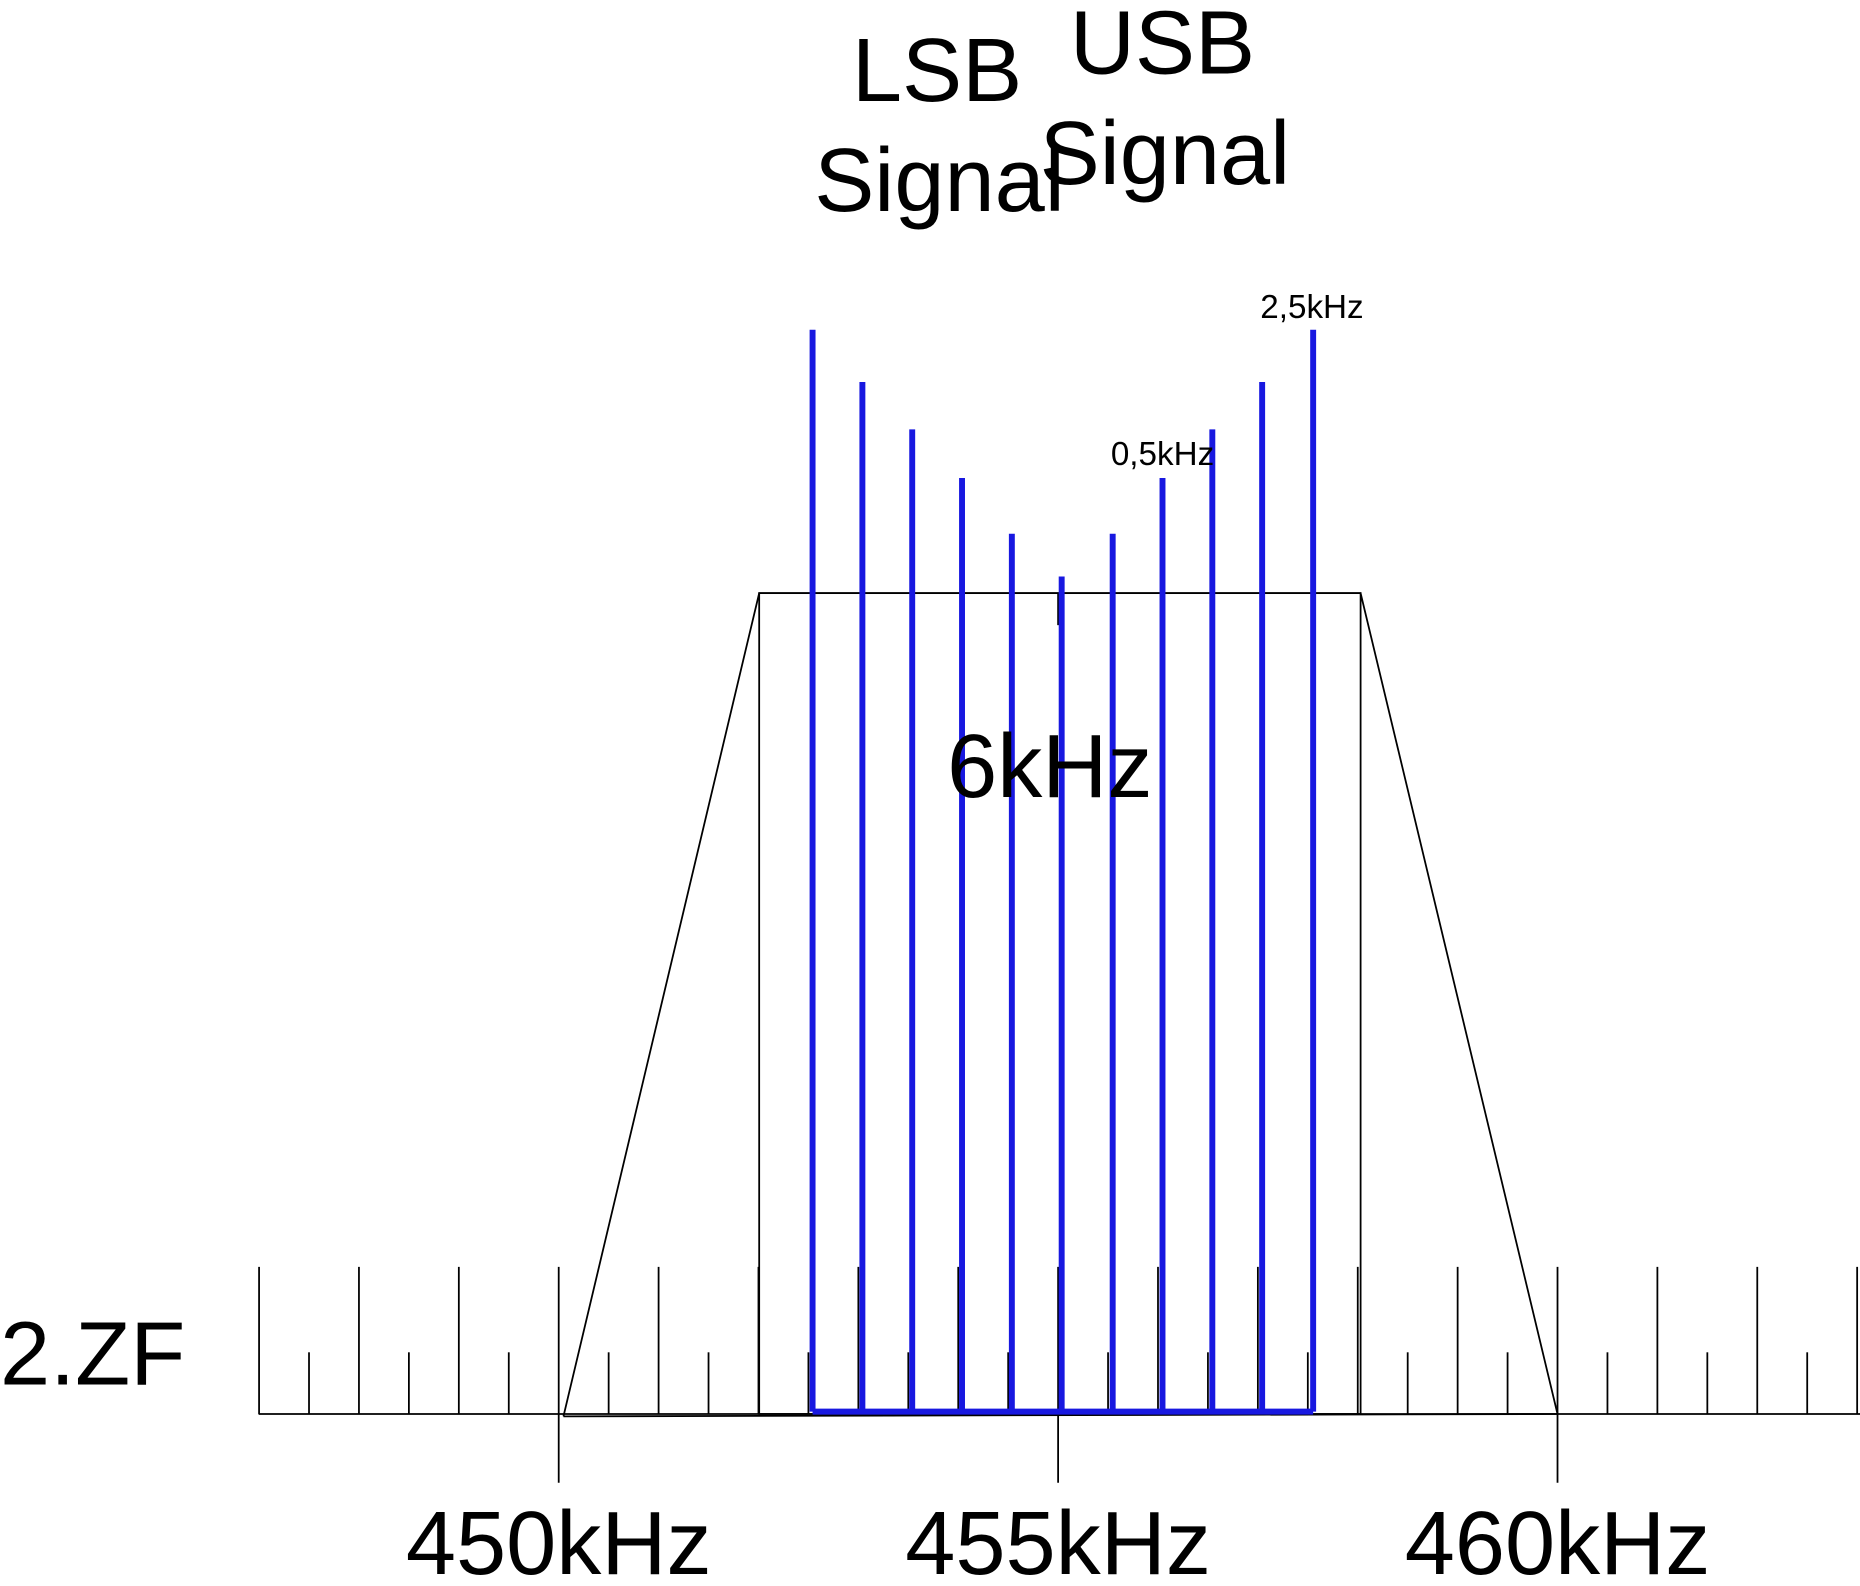 The height and width of the screenshot is (1586, 1860). Describe the element at coordinates (1060, 1415) in the screenshot. I see `filter-base` at that location.